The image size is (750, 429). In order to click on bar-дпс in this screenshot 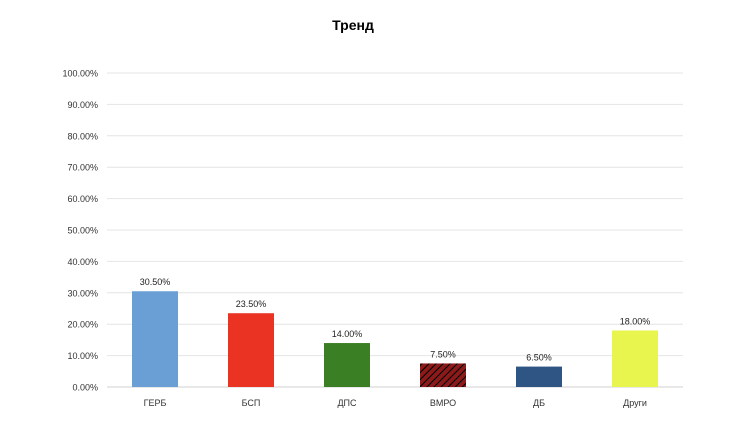, I will do `click(347, 365)`.